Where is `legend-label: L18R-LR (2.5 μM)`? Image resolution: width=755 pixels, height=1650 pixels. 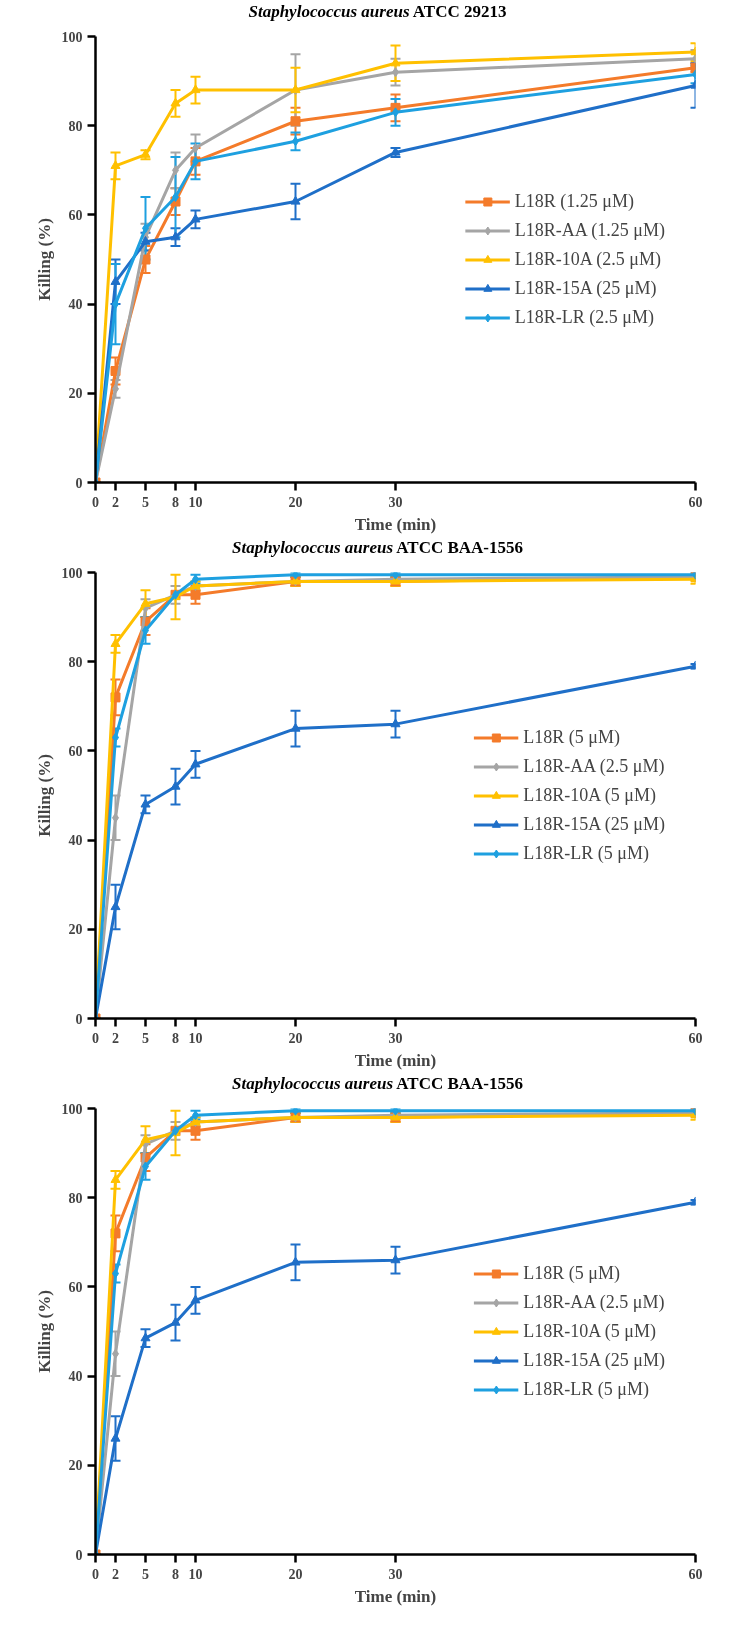
legend-label: L18R-LR (2.5 μM) is located at coordinates (584, 317).